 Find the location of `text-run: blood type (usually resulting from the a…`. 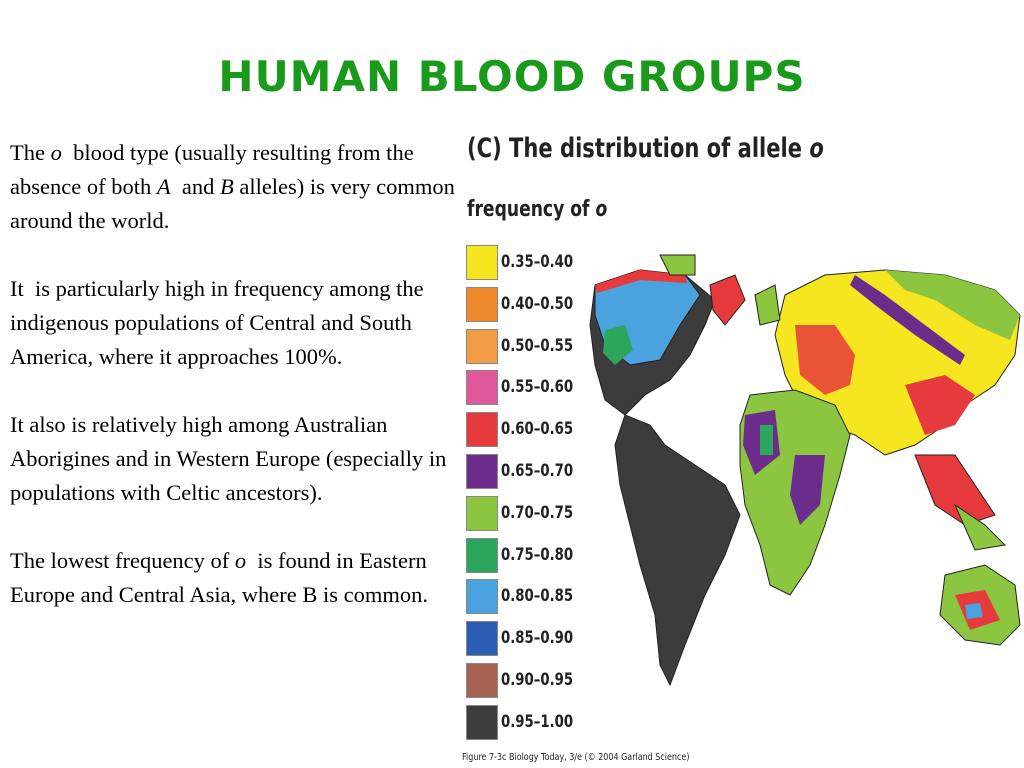

text-run: blood type (usually resulting from the a… is located at coordinates (215, 169).